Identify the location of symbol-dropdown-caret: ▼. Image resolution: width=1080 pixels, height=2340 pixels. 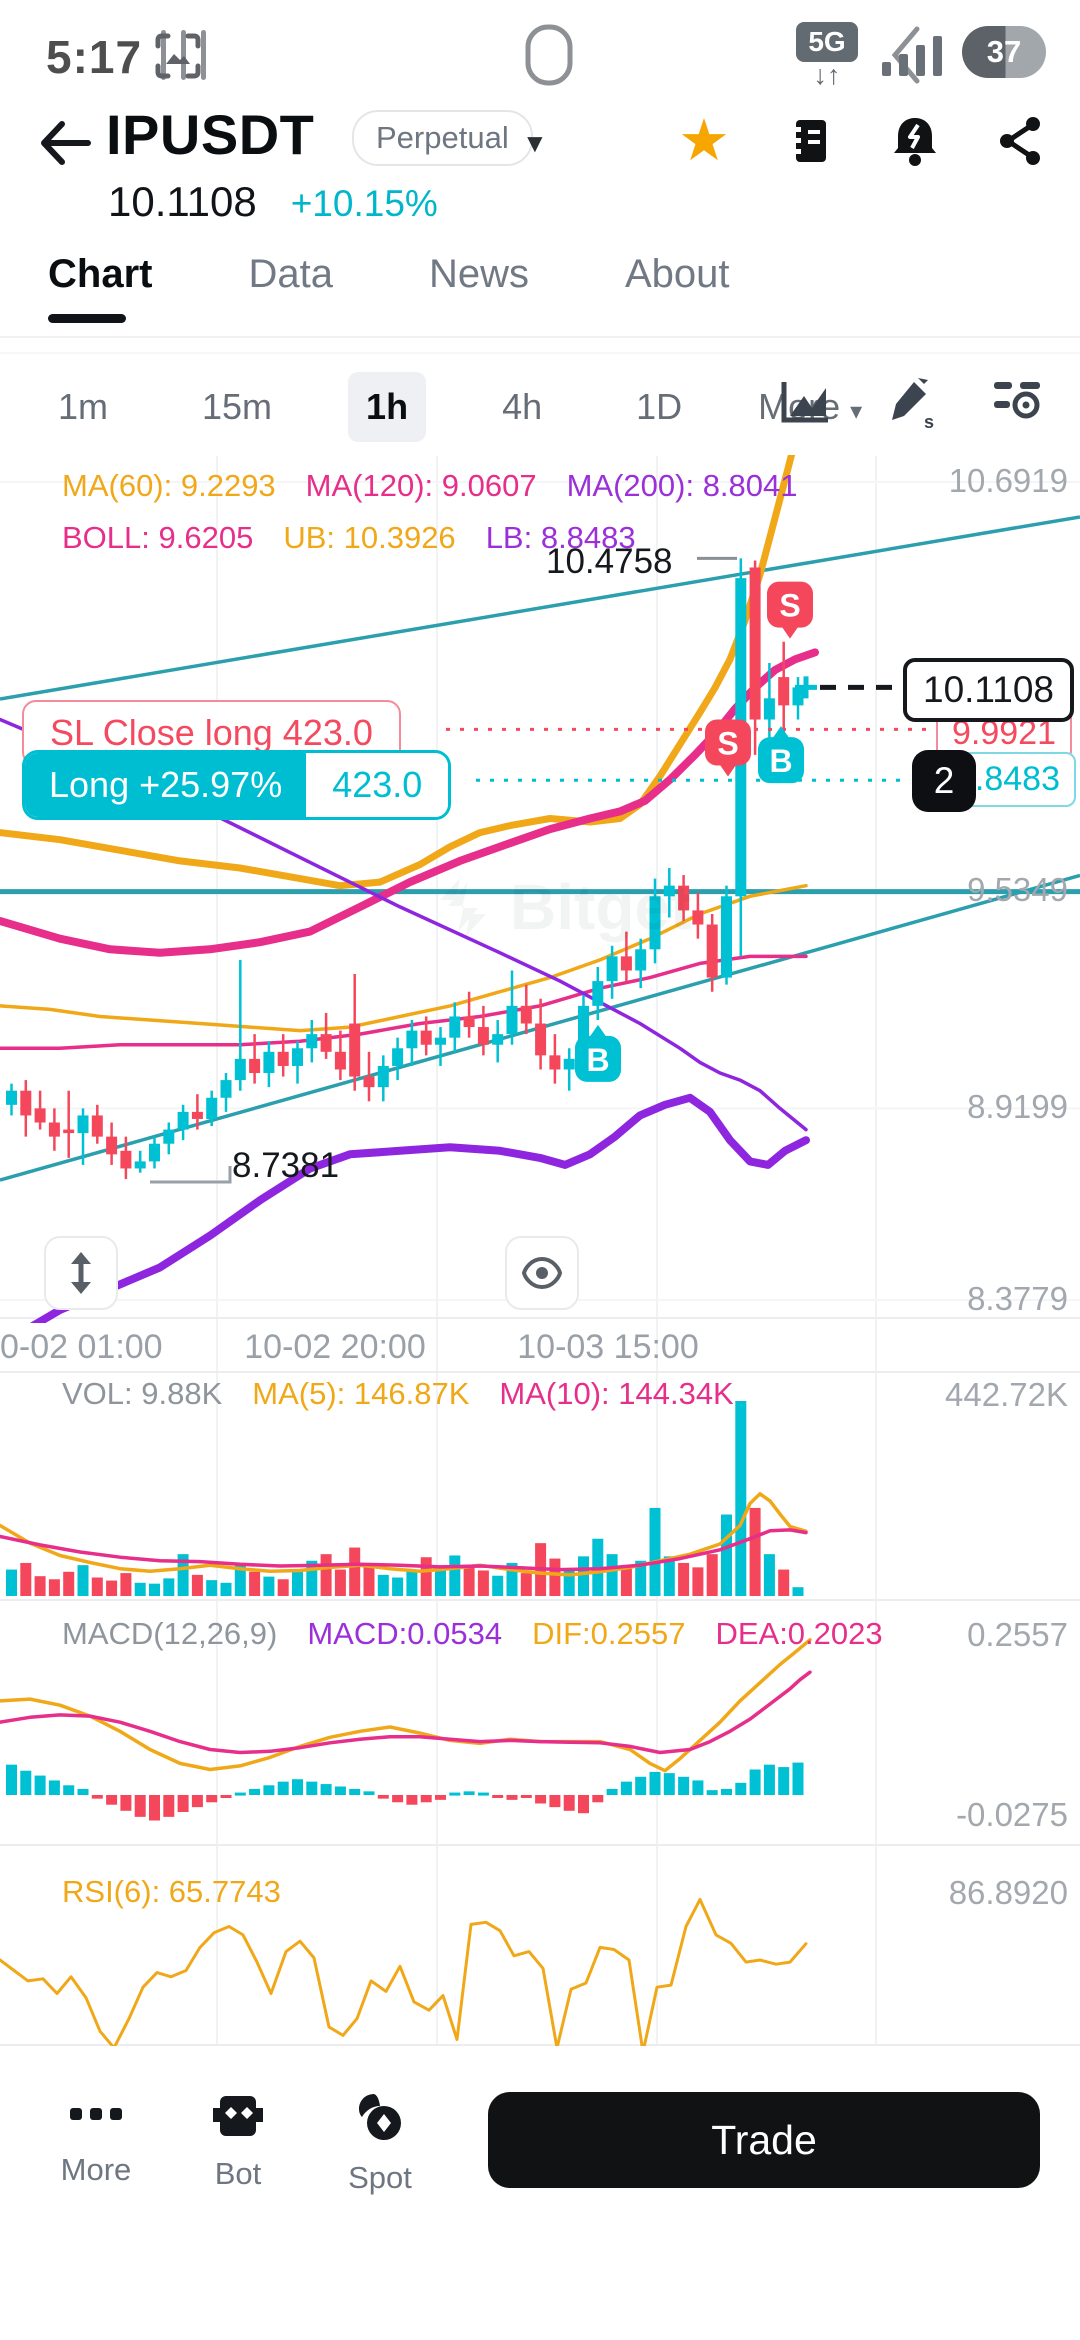
(535, 143).